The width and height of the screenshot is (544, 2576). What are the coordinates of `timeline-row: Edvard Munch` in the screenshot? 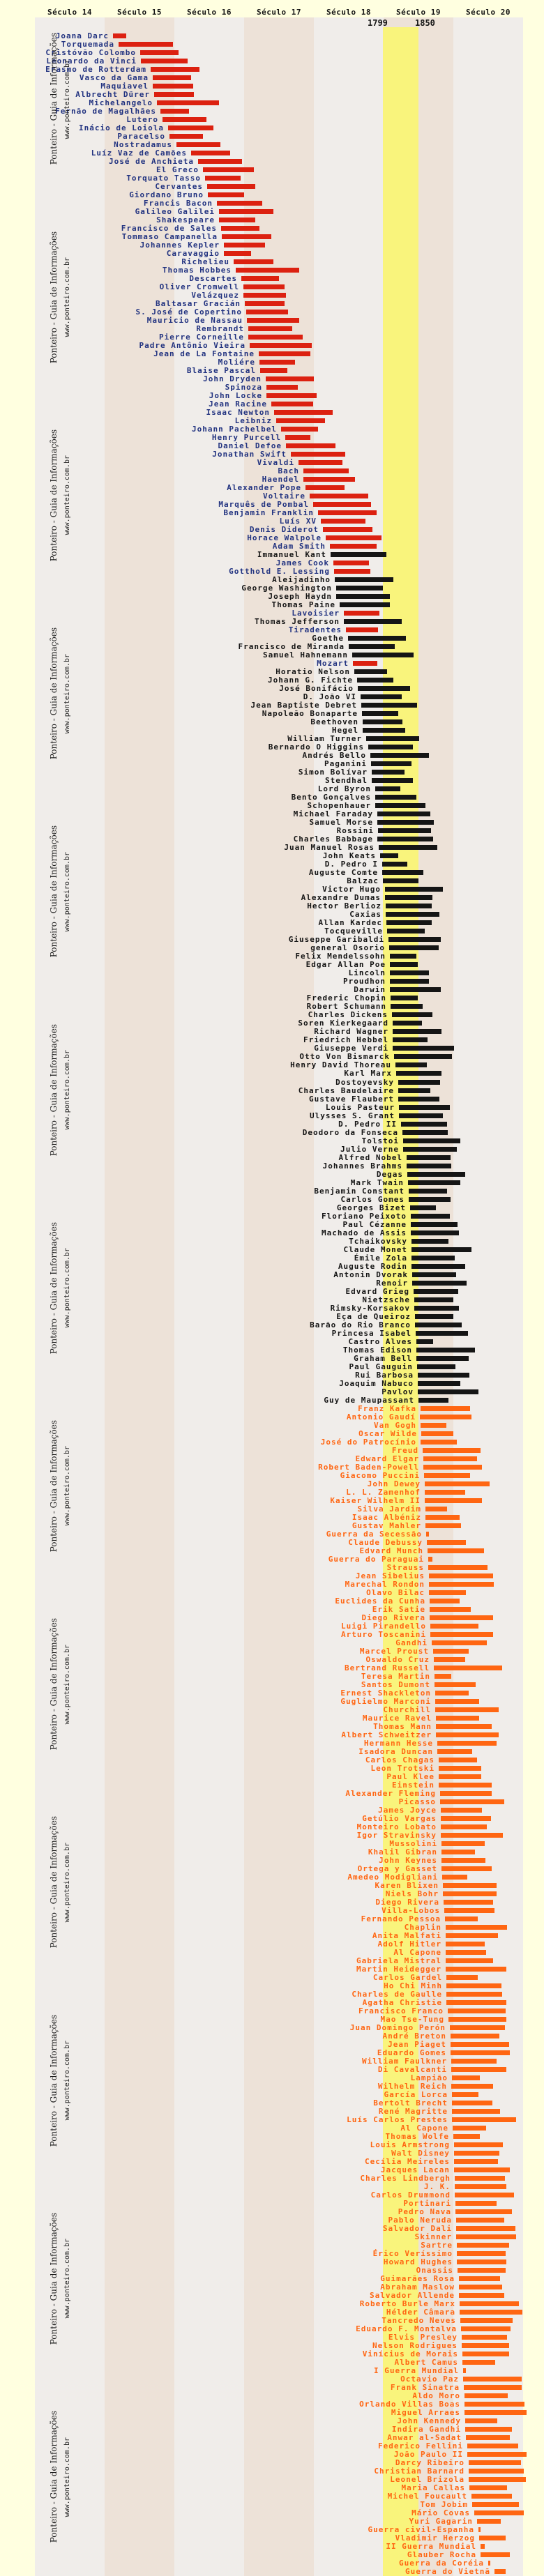 It's located at (272, 1550).